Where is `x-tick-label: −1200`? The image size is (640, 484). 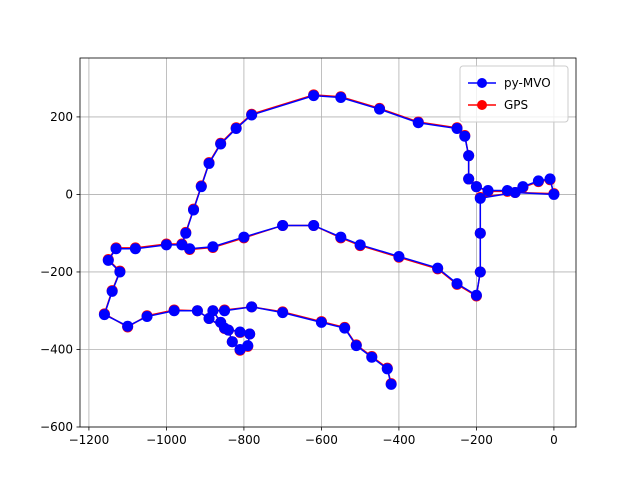
x-tick-label: −1200 is located at coordinates (89, 440).